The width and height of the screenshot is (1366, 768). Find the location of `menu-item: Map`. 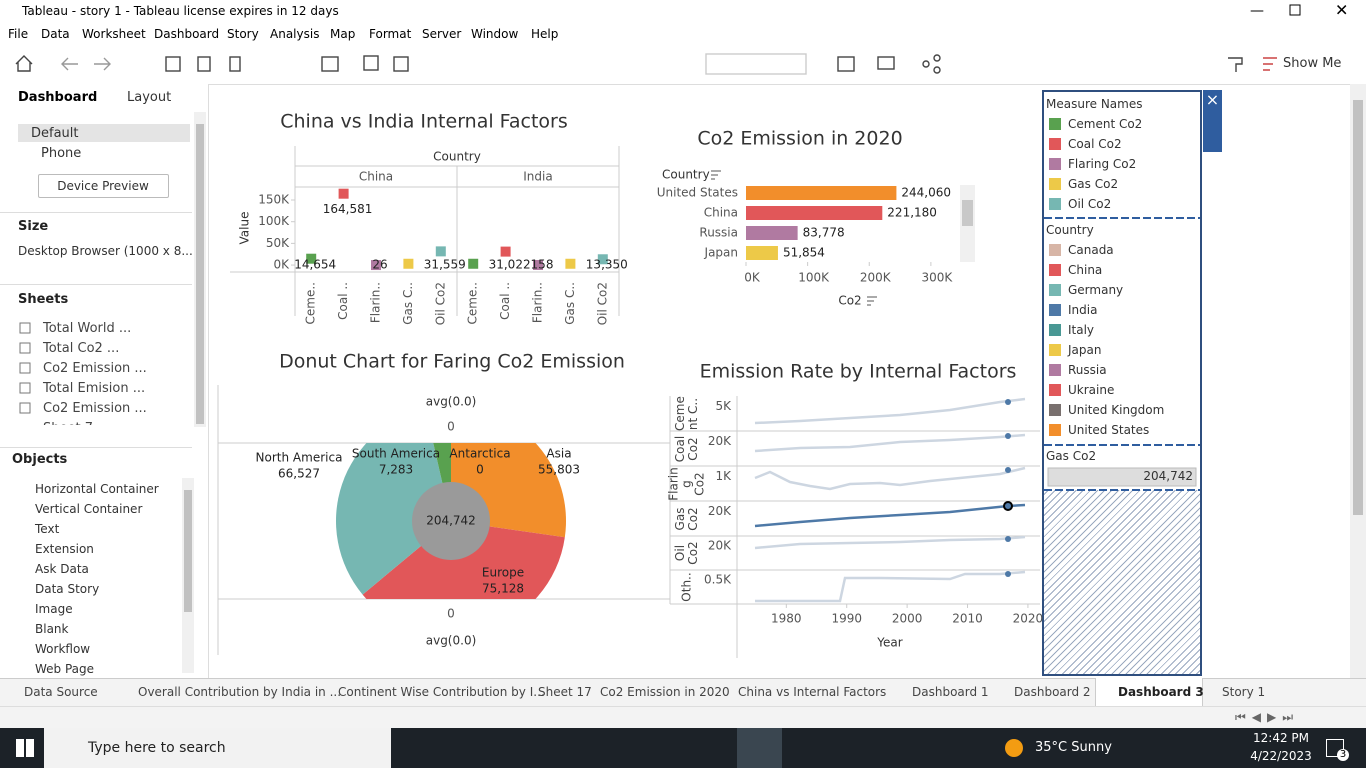

menu-item: Map is located at coordinates (343, 34).